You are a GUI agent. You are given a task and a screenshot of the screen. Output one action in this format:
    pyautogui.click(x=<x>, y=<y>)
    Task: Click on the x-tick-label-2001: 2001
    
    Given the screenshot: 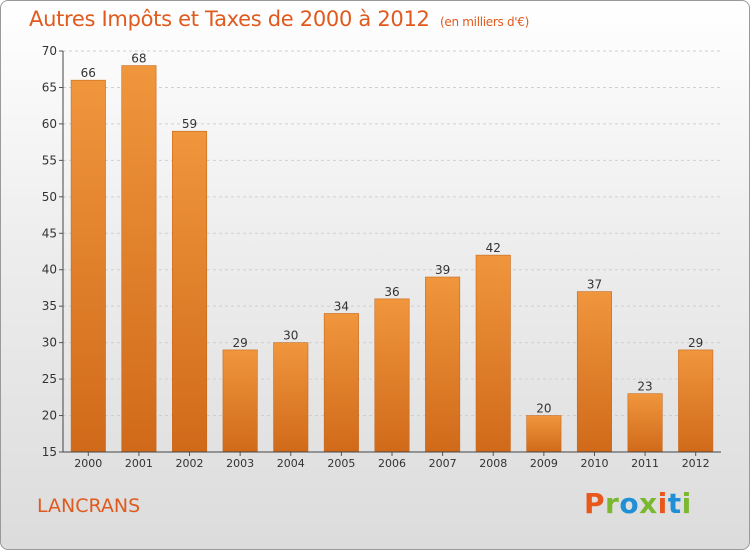 What is the action you would take?
    pyautogui.click(x=139, y=463)
    